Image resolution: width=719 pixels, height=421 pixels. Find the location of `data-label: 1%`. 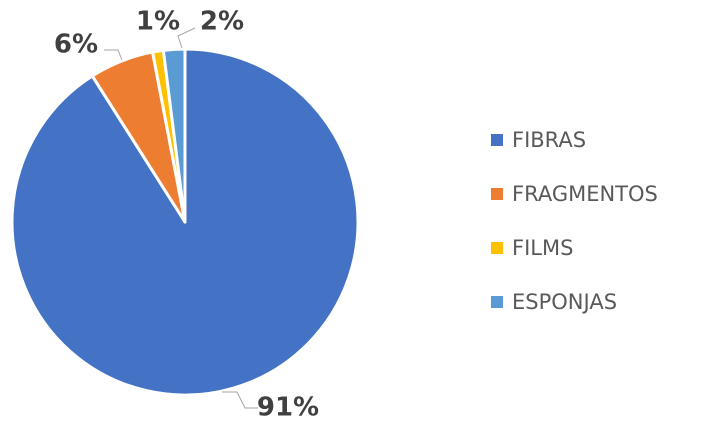

data-label: 1% is located at coordinates (158, 22).